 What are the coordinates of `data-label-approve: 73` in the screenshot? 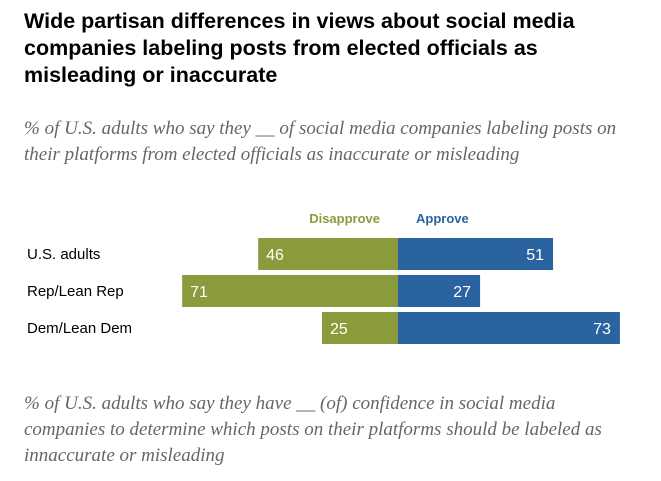 It's located at (602, 329).